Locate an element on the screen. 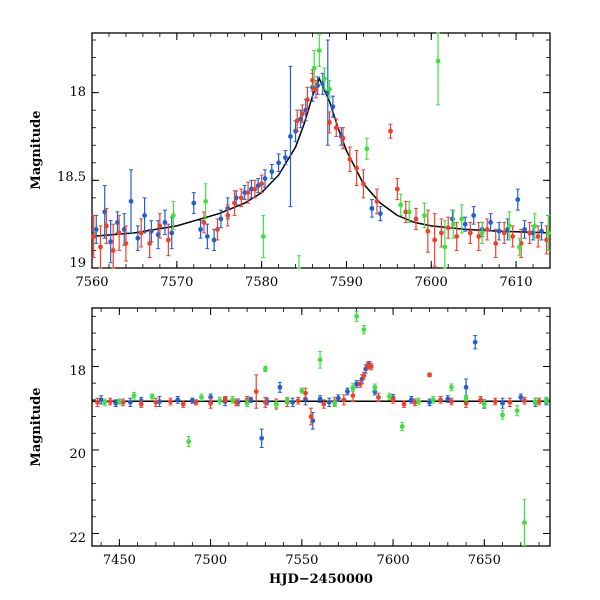 The image size is (600, 600). x-axis-title: HJD−2450000 is located at coordinates (321, 579).